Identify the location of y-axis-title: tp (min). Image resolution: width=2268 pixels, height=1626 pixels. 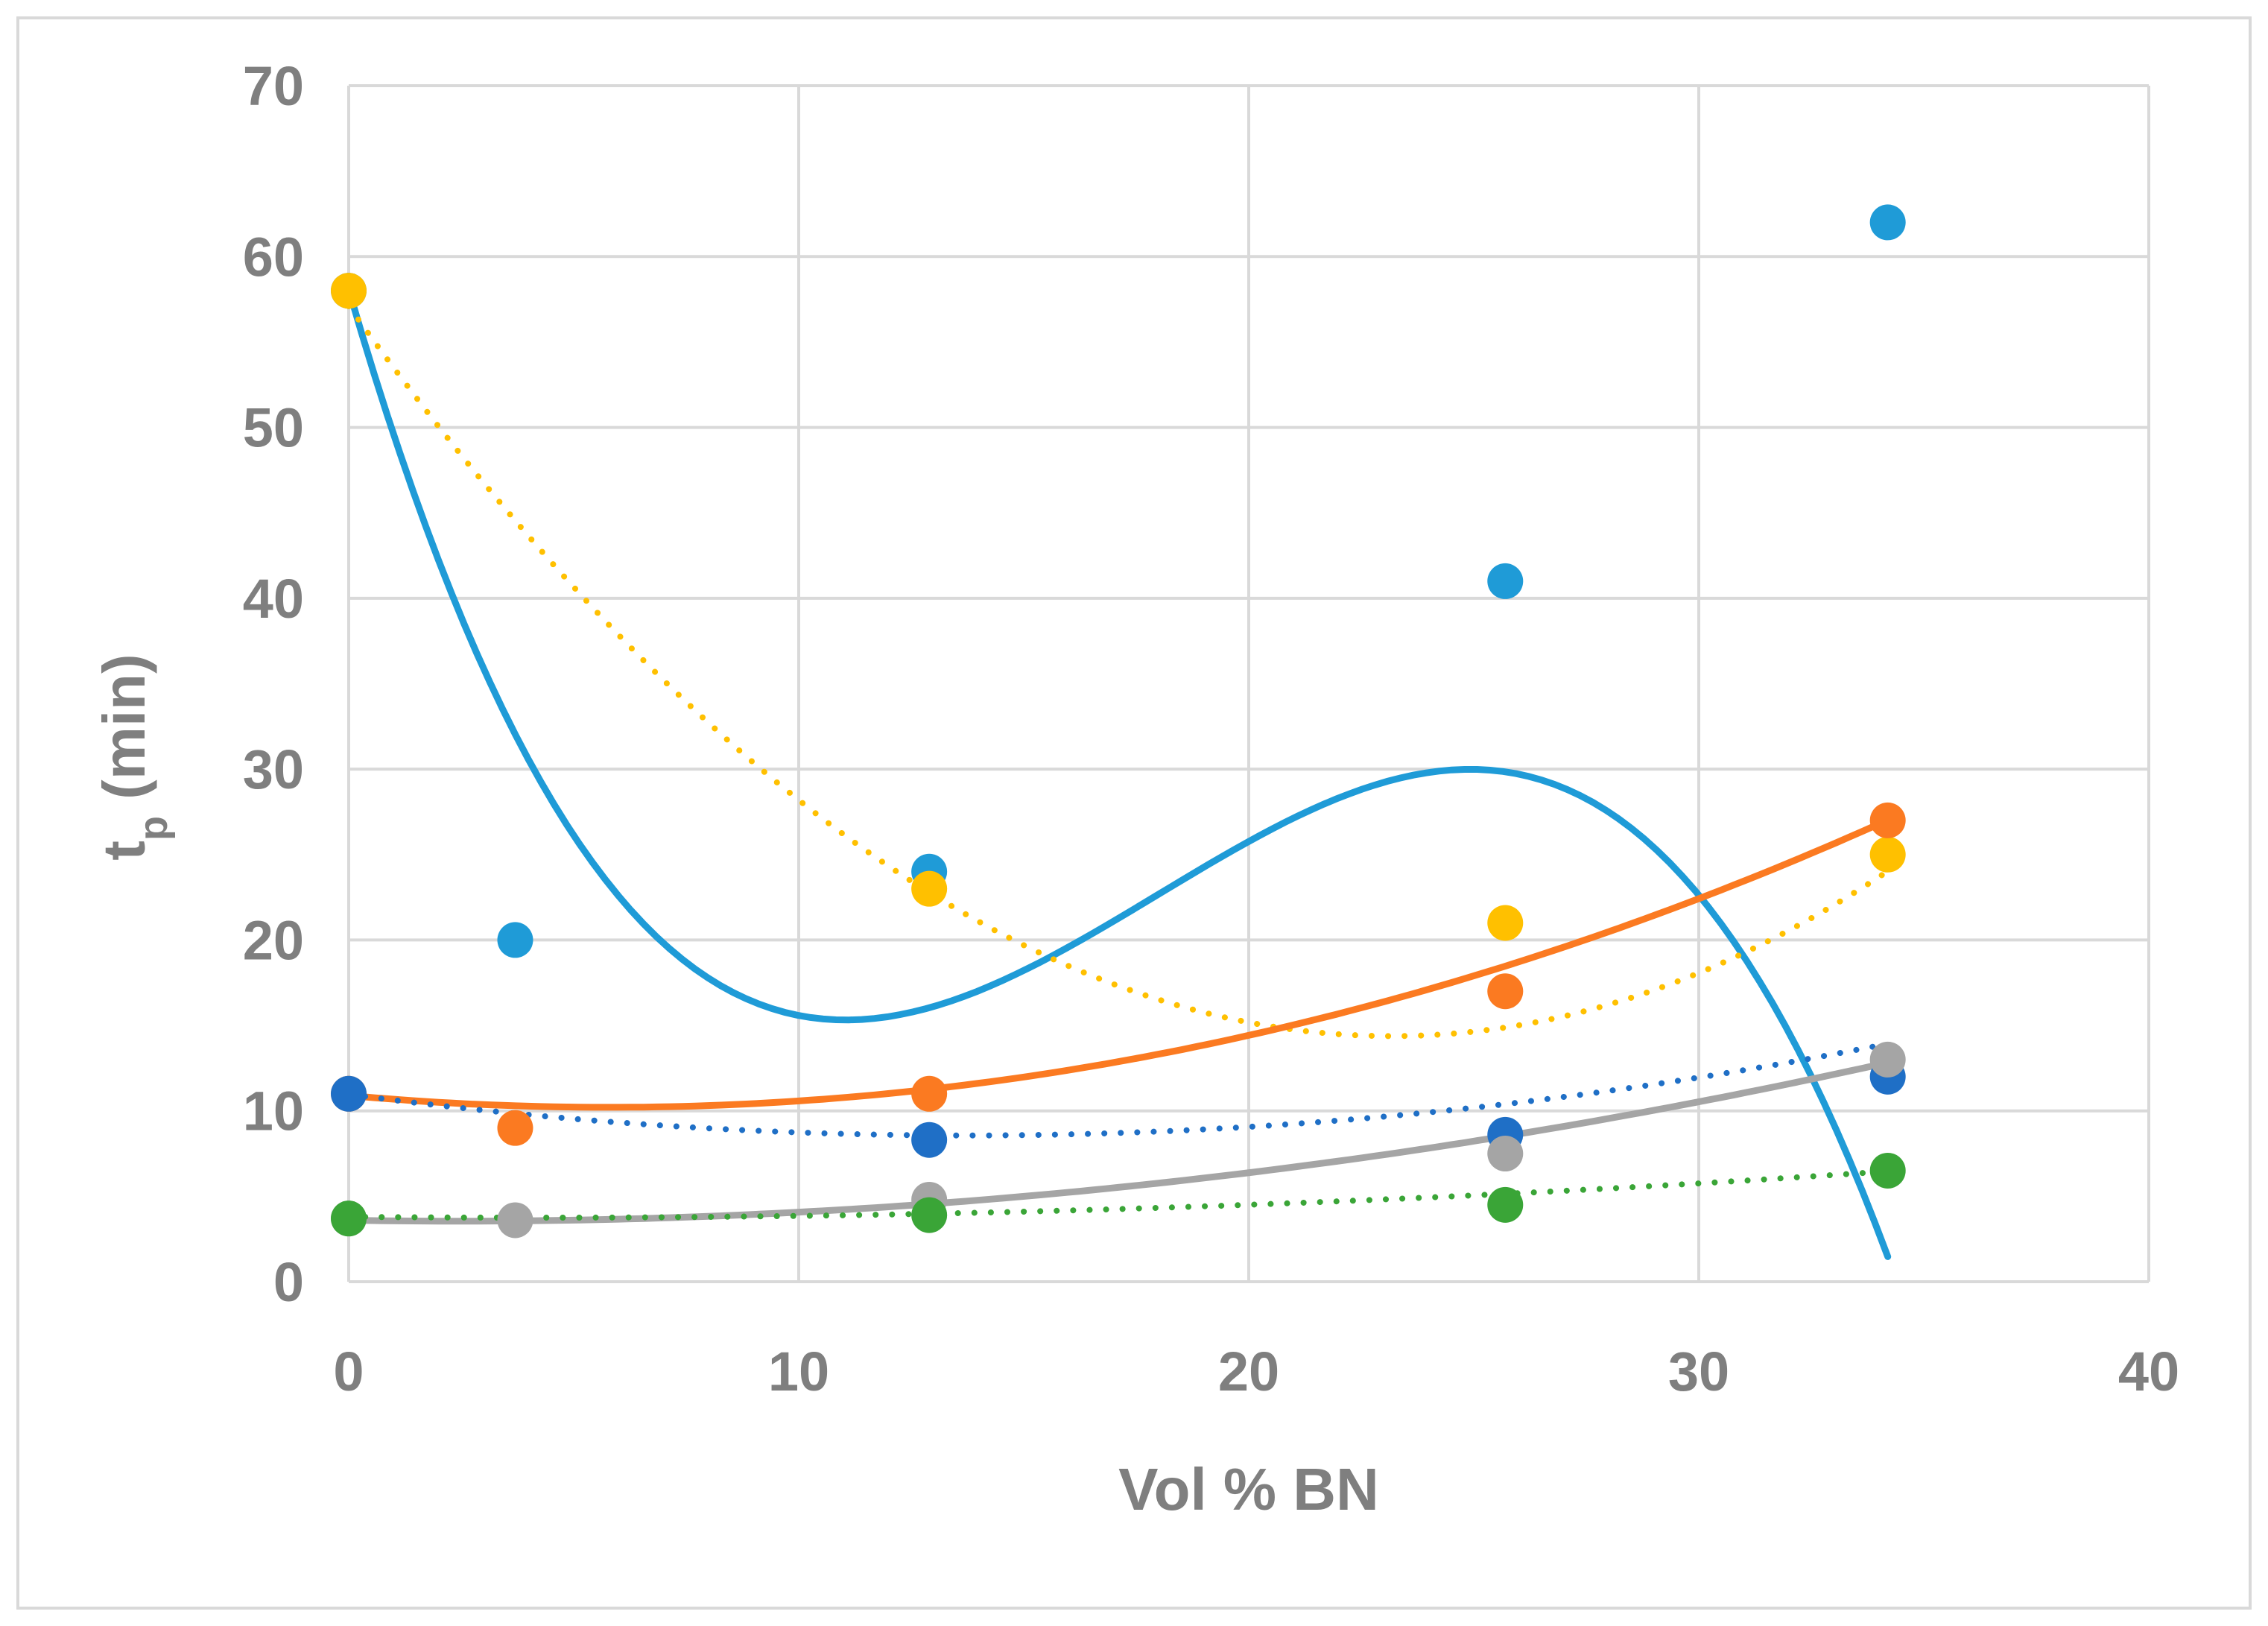
(133, 757).